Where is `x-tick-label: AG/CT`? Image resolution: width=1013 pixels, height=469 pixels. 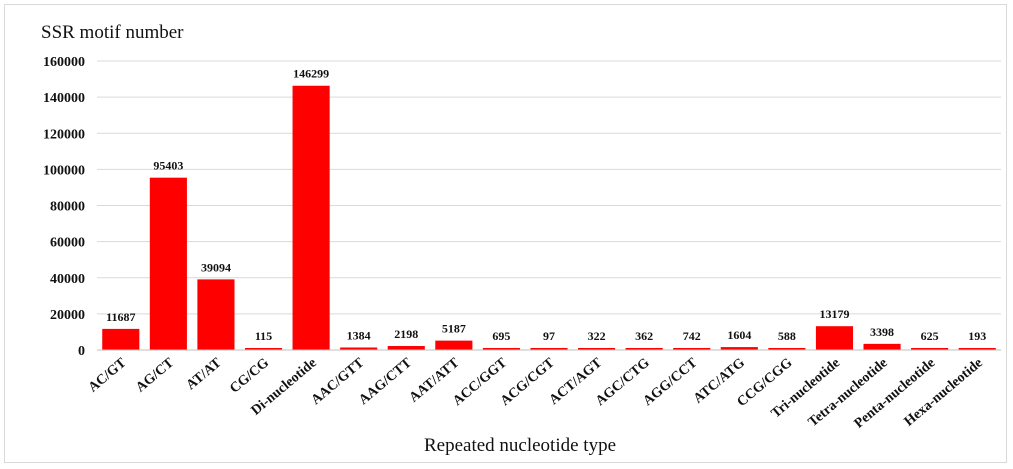 x-tick-label: AG/CT is located at coordinates (155, 375).